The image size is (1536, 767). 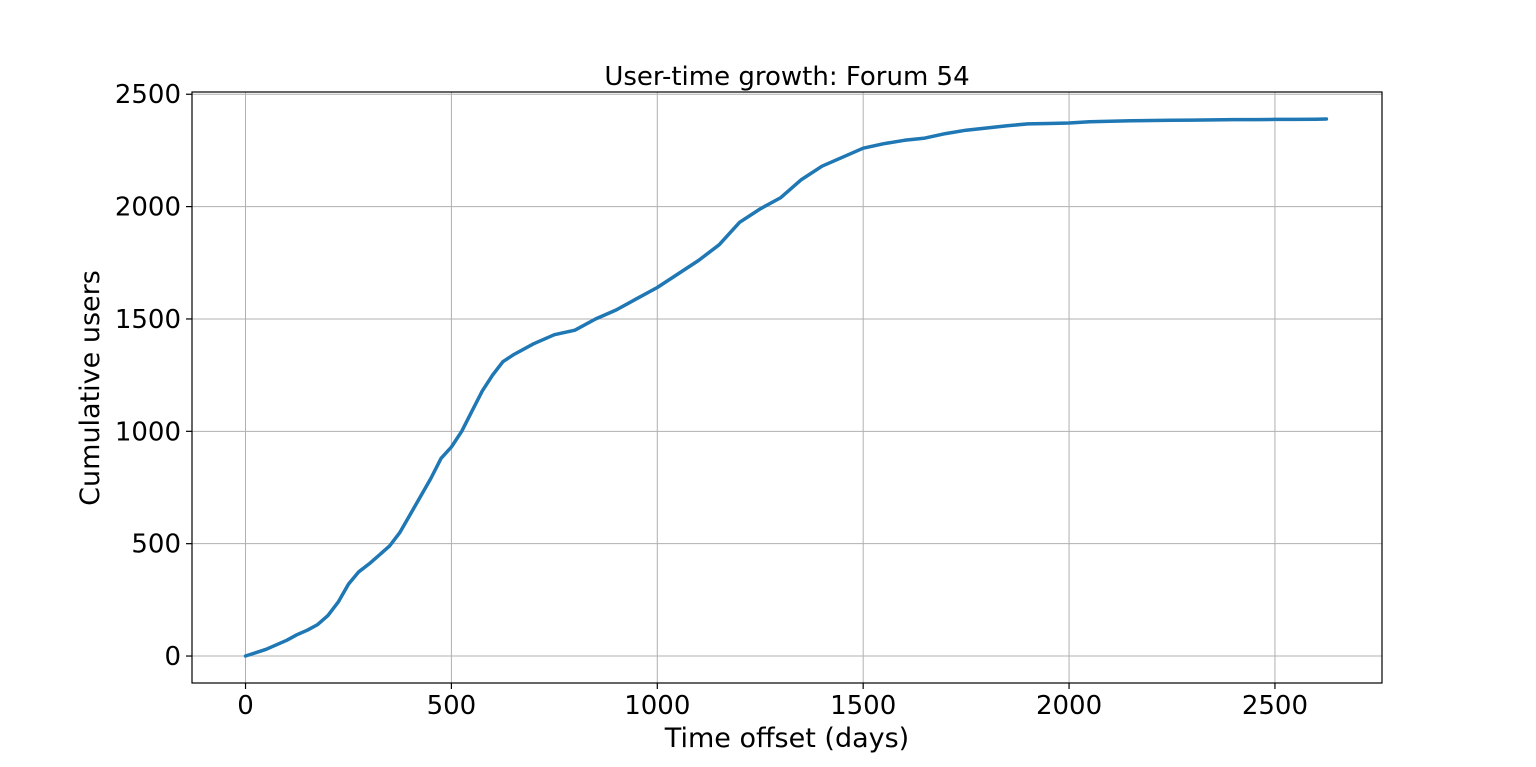 What do you see at coordinates (156, 545) in the screenshot?
I see `y-tick-label: 500` at bounding box center [156, 545].